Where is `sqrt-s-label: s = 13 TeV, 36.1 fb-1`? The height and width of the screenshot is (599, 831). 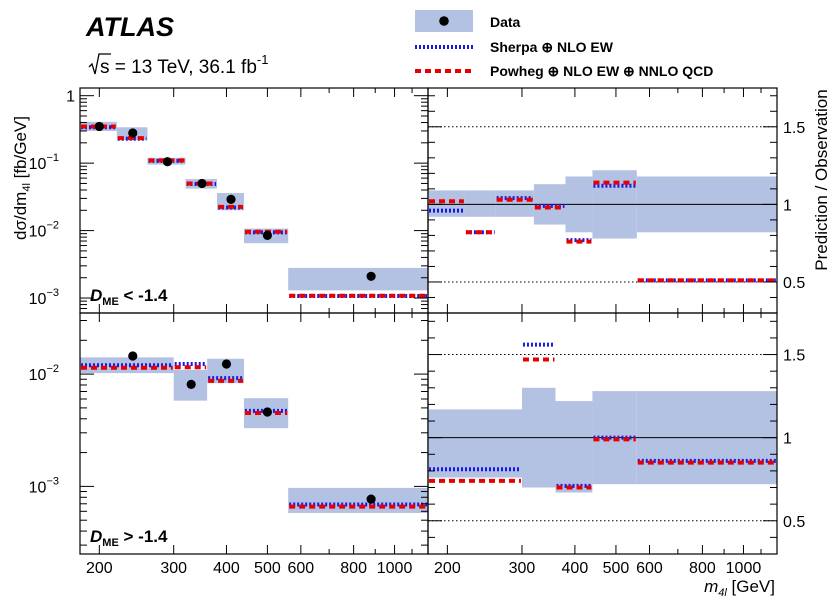
sqrt-s-label: s = 13 TeV, 36.1 fb-1 is located at coordinates (184, 65).